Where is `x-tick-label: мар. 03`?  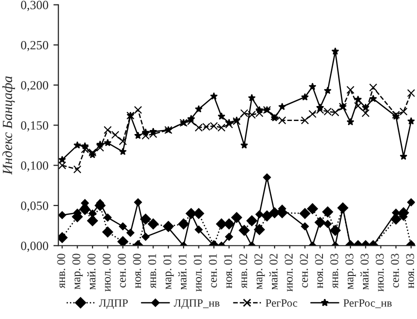 x-tick-label: мар. 03 is located at coordinates (350, 272).